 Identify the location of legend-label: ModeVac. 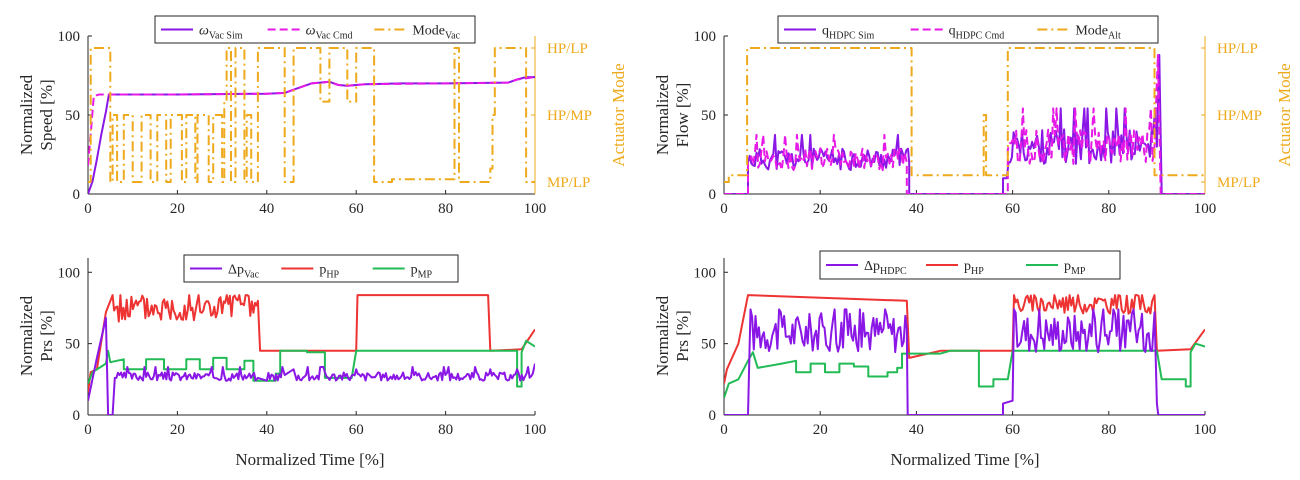
(436, 33).